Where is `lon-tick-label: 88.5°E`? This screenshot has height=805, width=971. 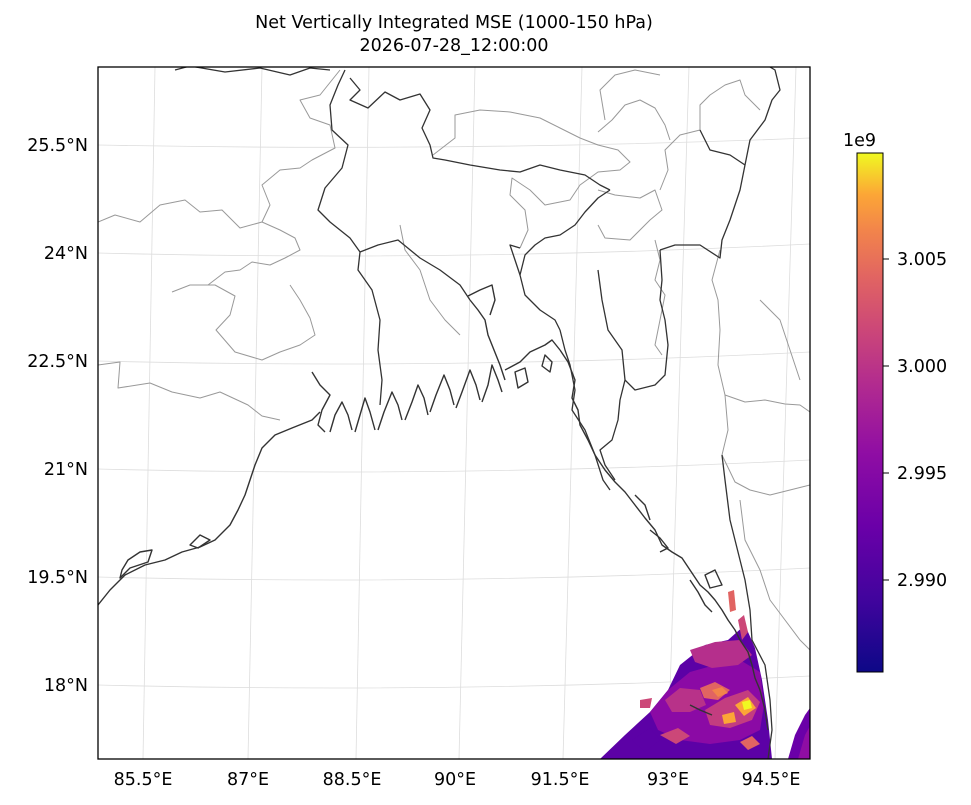 lon-tick-label: 88.5°E is located at coordinates (352, 780).